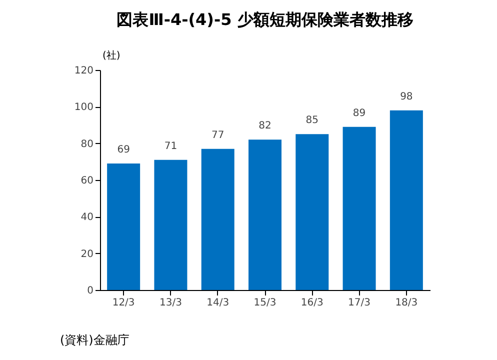 The width and height of the screenshot is (497, 360). I want to click on x-tick-label: 12/3, so click(123, 303).